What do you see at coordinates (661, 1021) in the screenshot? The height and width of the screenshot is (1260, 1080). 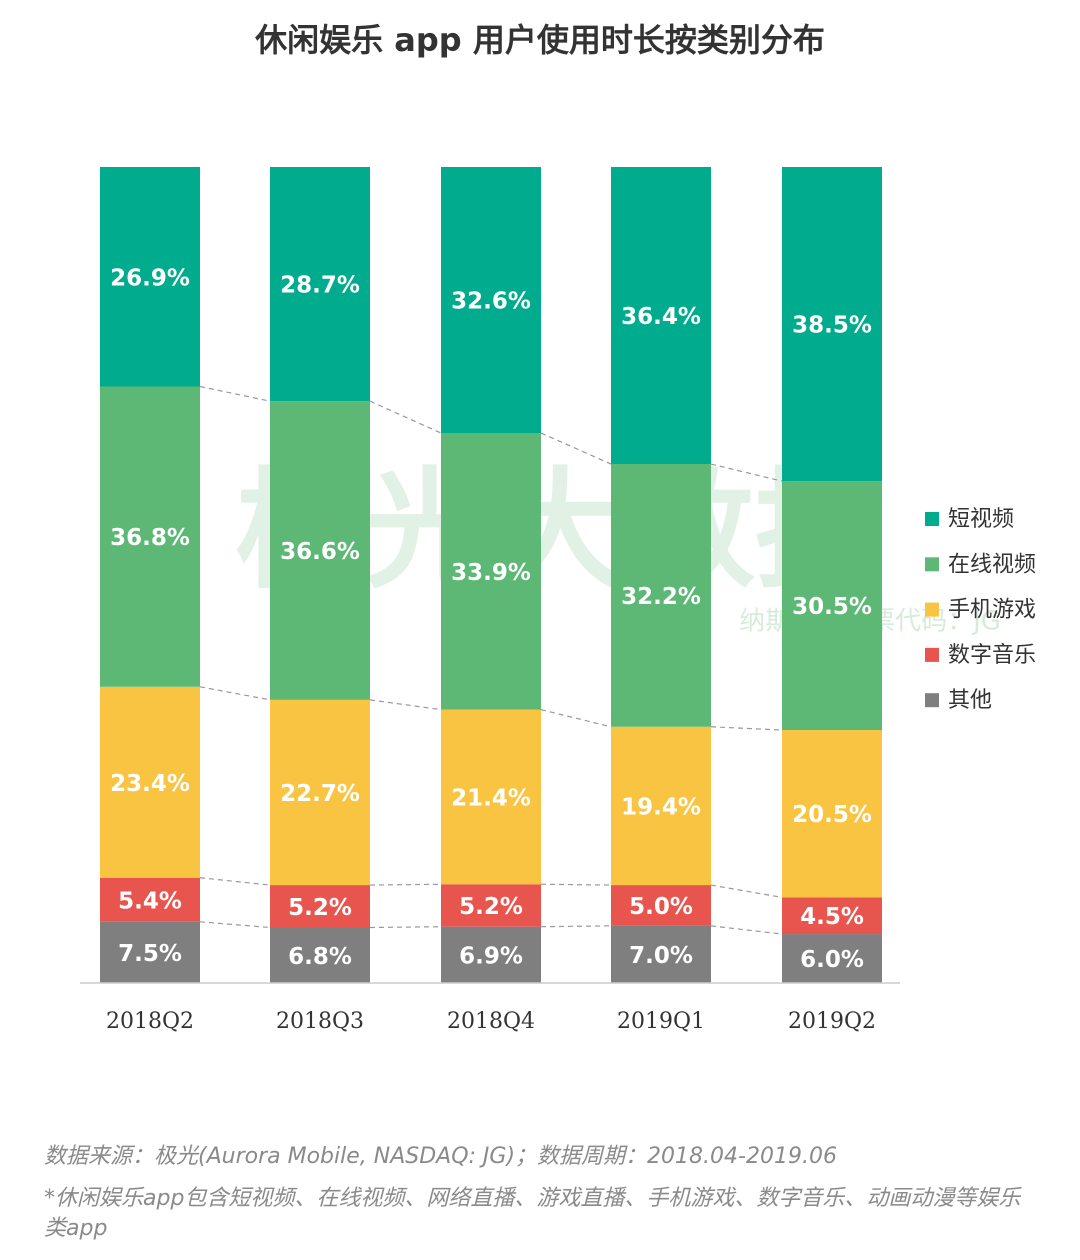 I see `x-tick-label: 2019Q1` at bounding box center [661, 1021].